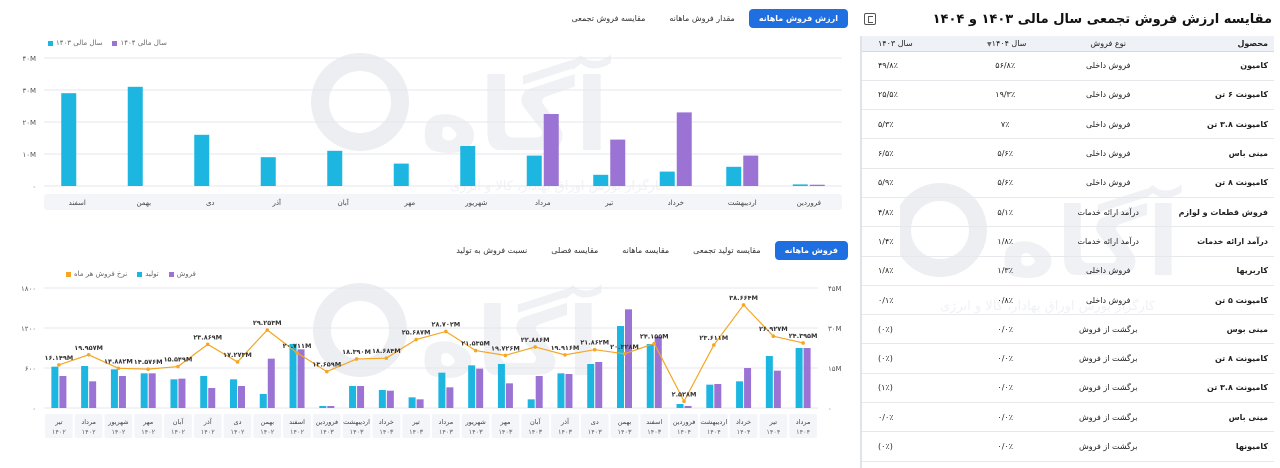 Image resolution: width=1280 pixels, height=468 pixels. Describe the element at coordinates (1108, 212) in the screenshot. I see `row-type: درآمد ارائه خدمات` at that location.